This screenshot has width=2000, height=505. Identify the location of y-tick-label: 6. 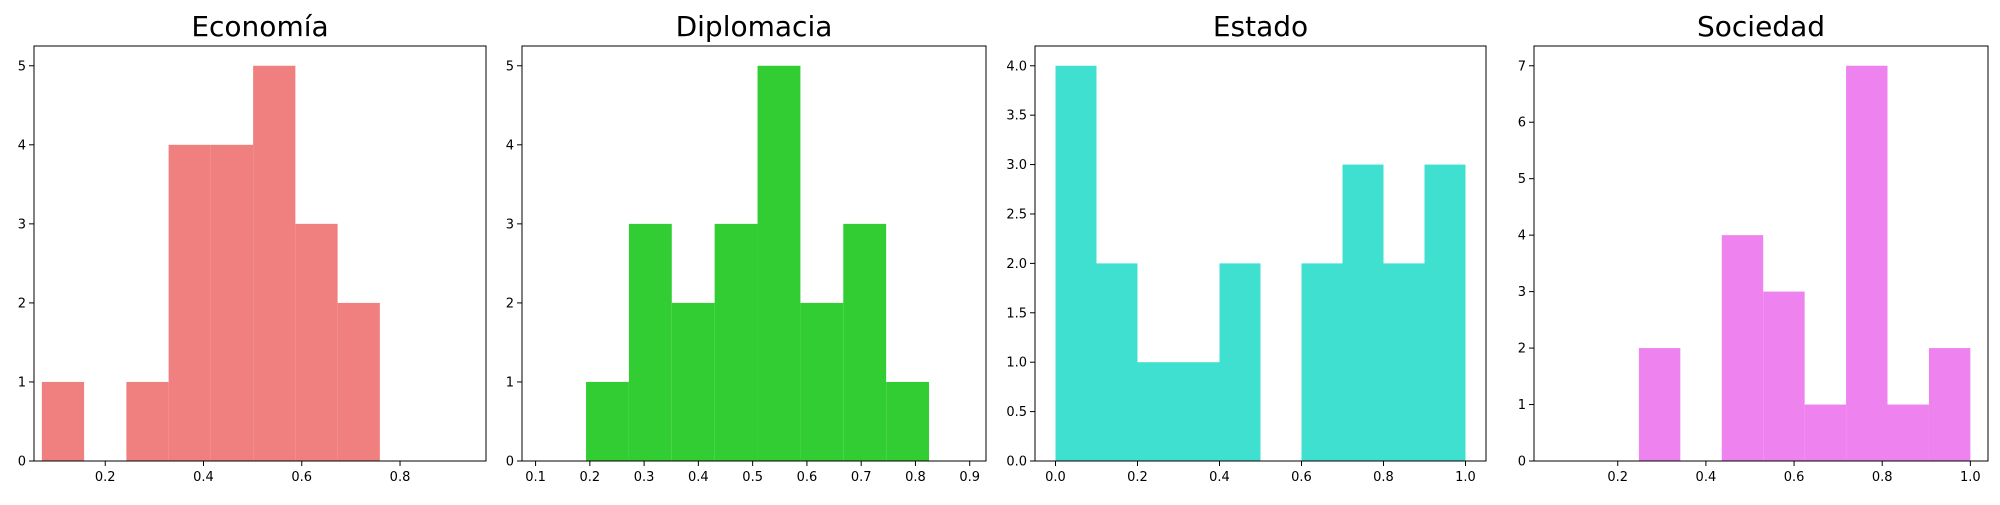
(1522, 123).